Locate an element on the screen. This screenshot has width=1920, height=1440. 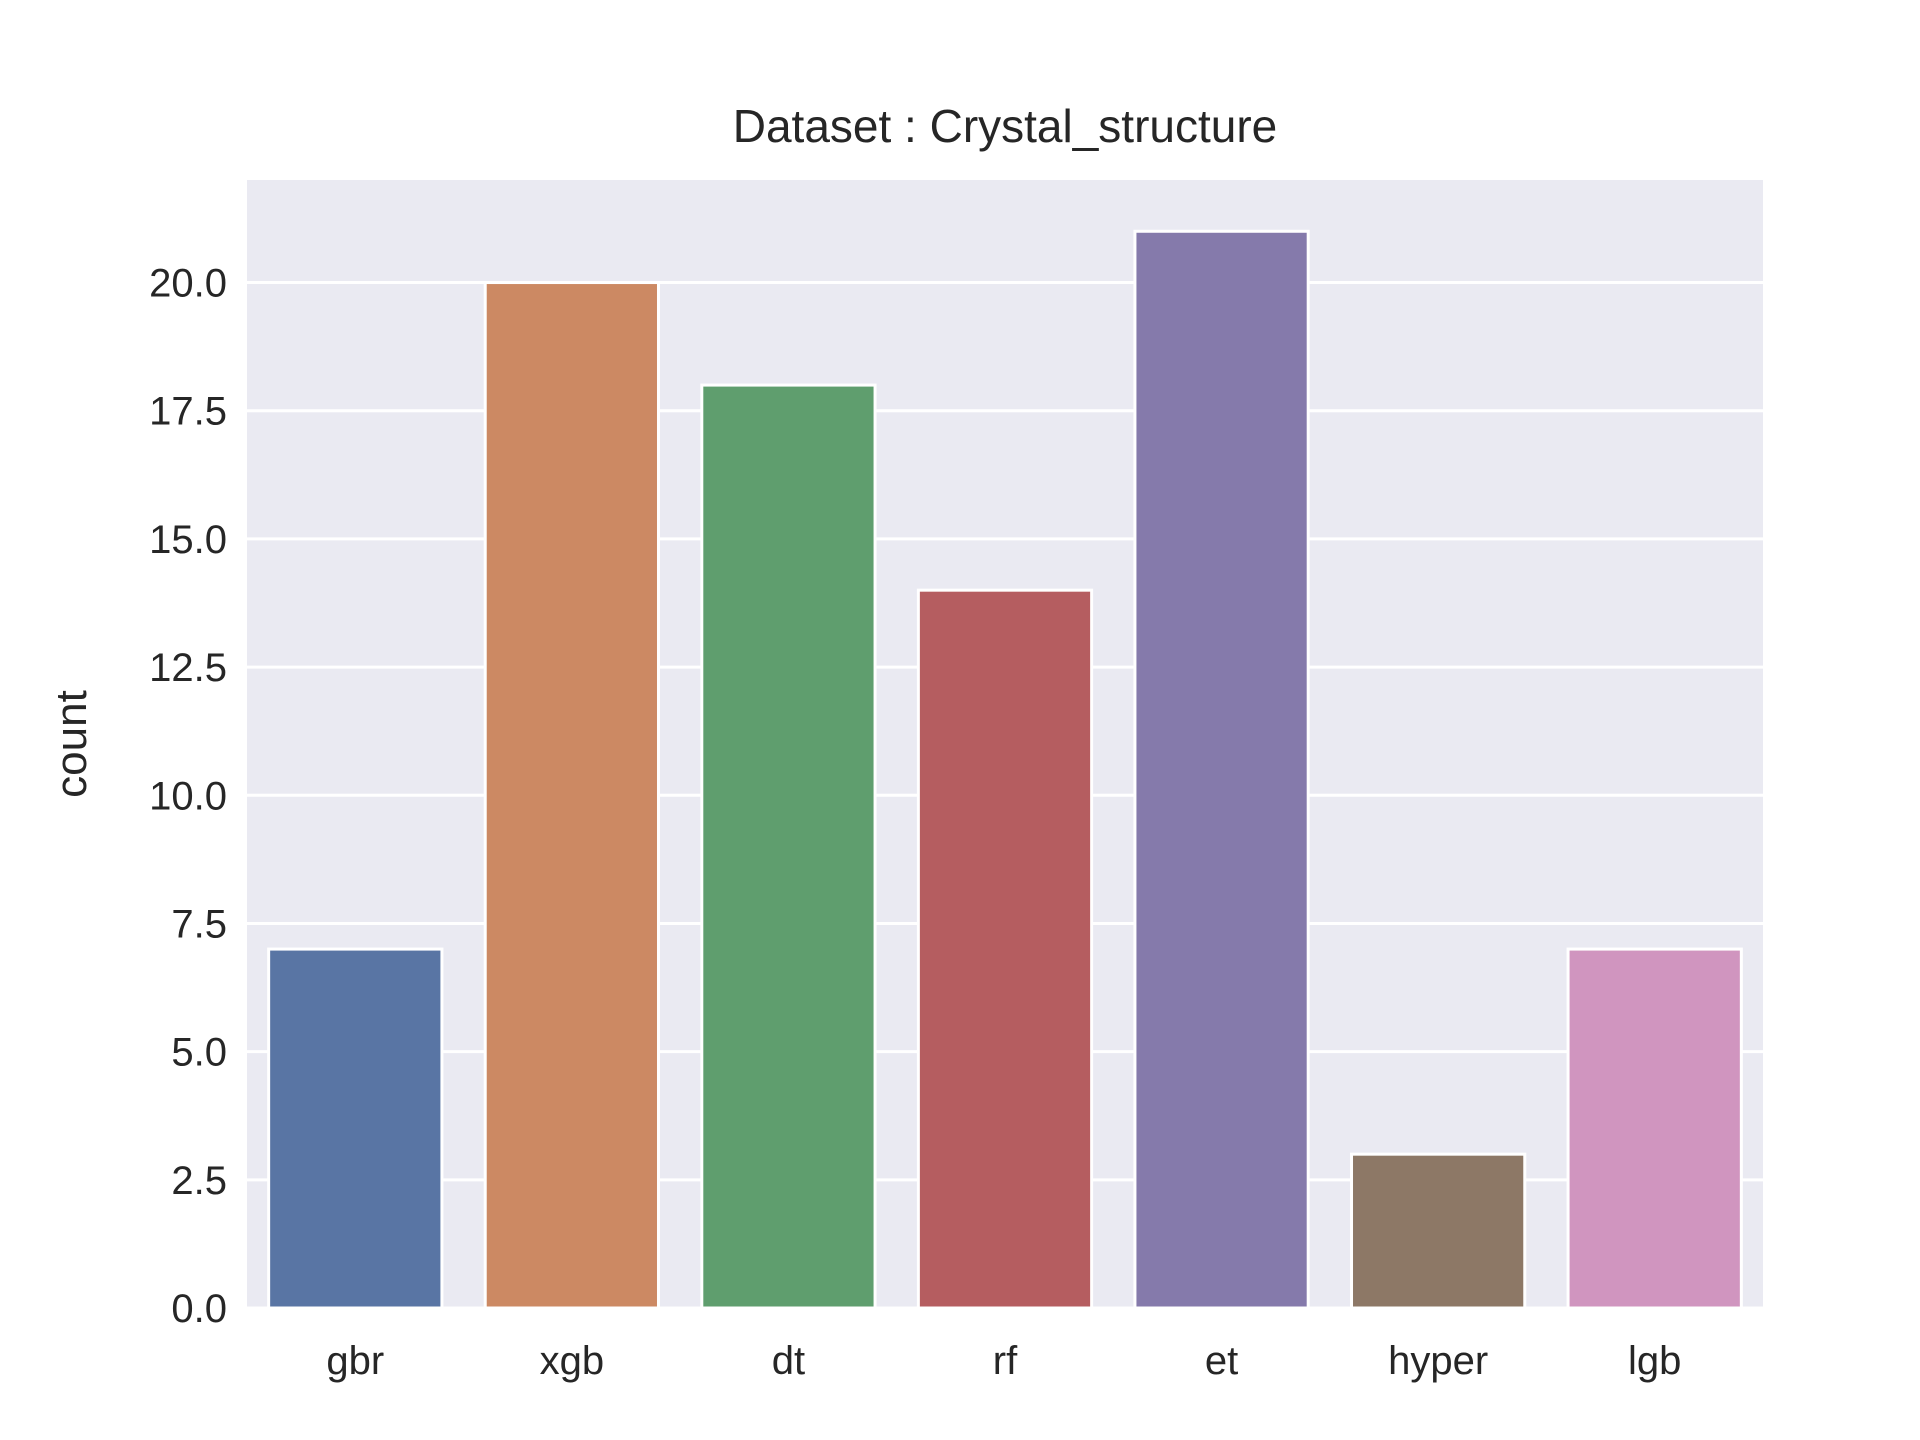
bar-et is located at coordinates (1221, 769).